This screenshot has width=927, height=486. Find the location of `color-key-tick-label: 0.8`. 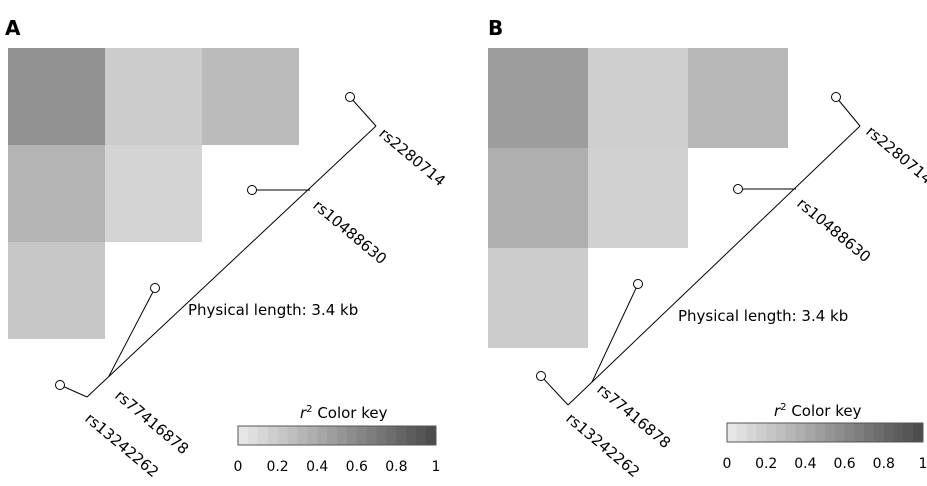

color-key-tick-label: 0.8 is located at coordinates (884, 464).